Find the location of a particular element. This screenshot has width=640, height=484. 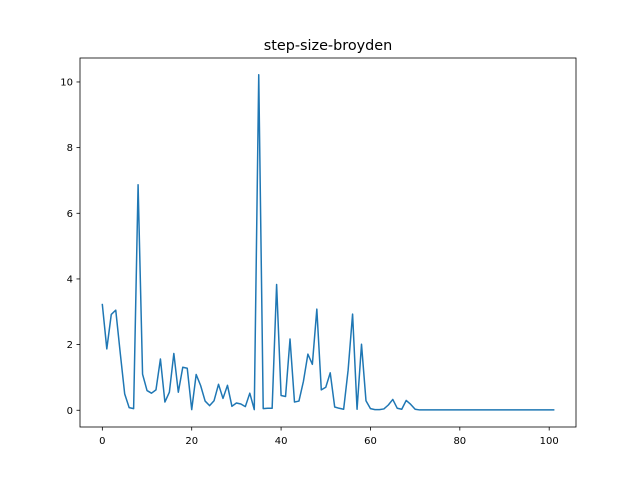

y-tick-label: 2 is located at coordinates (70, 345).